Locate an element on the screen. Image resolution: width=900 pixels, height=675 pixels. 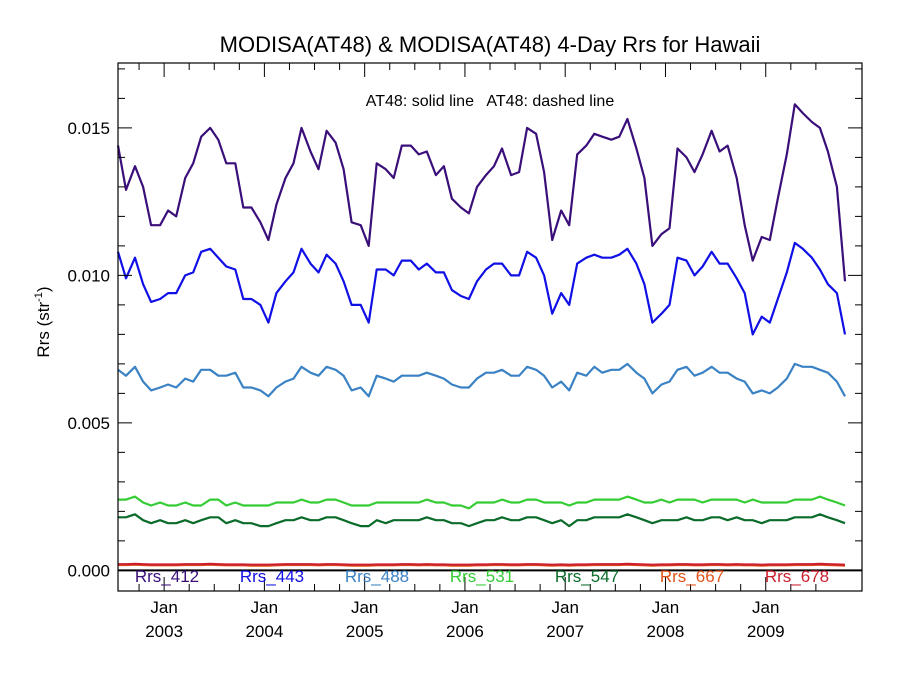
x-tick-year: 2003 is located at coordinates (164, 631).